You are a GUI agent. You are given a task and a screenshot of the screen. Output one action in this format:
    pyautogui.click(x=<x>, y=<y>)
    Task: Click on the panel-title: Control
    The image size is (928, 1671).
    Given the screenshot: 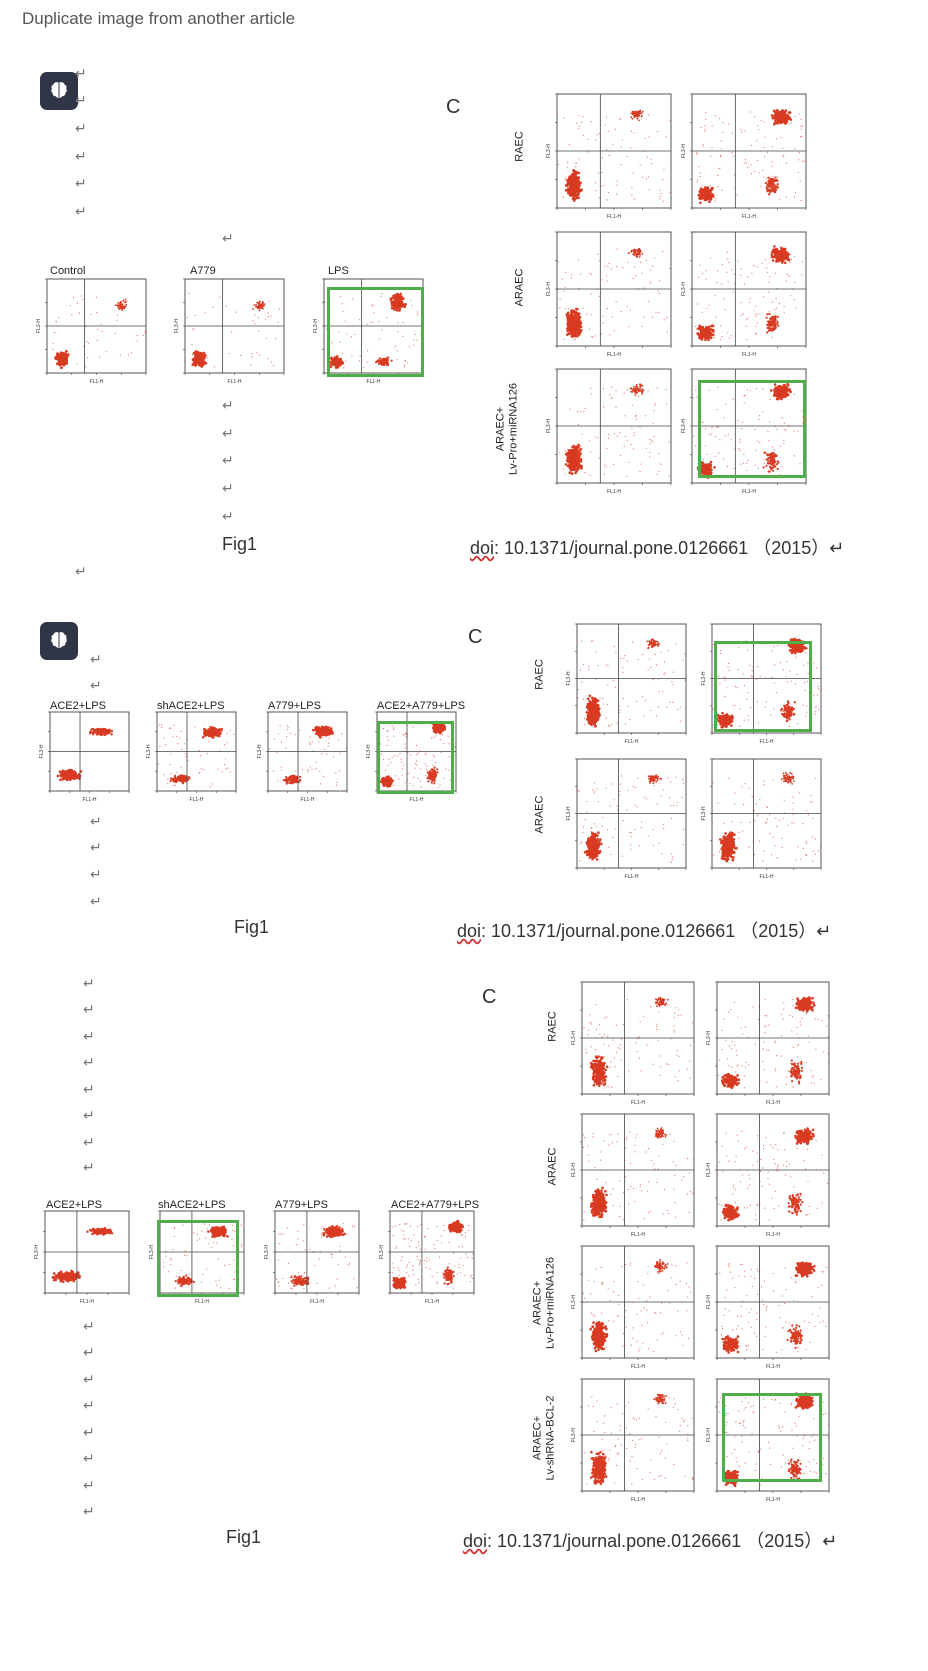 What is the action you would take?
    pyautogui.click(x=68, y=271)
    